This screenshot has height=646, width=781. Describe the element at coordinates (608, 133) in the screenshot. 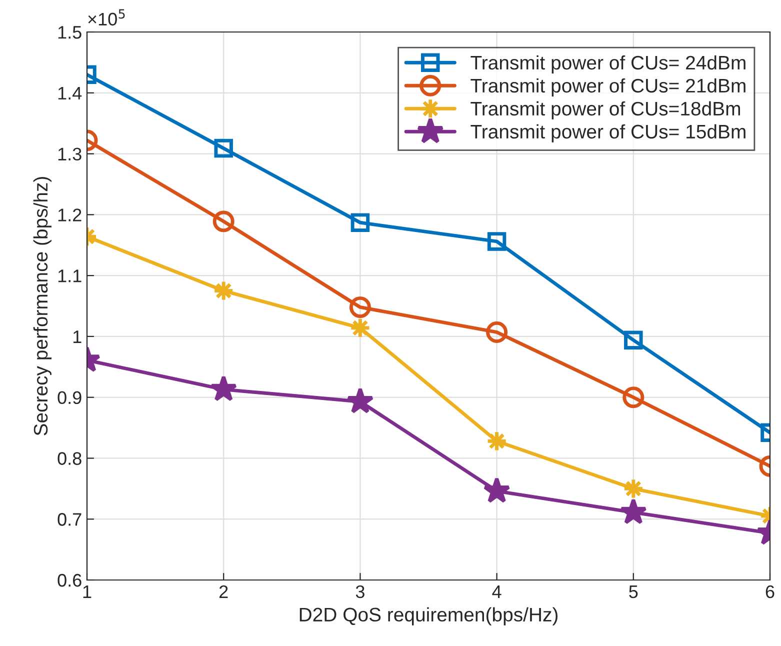

I see `legend-label: Transmit power of CUs= 15dBm` at that location.